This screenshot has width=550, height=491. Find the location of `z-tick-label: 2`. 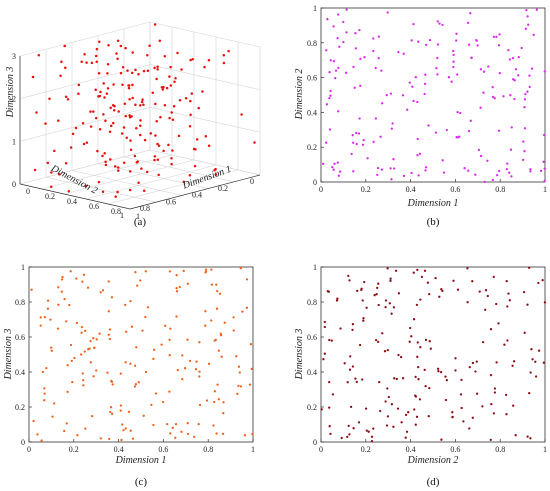

z-tick-label: 2 is located at coordinates (14, 99).